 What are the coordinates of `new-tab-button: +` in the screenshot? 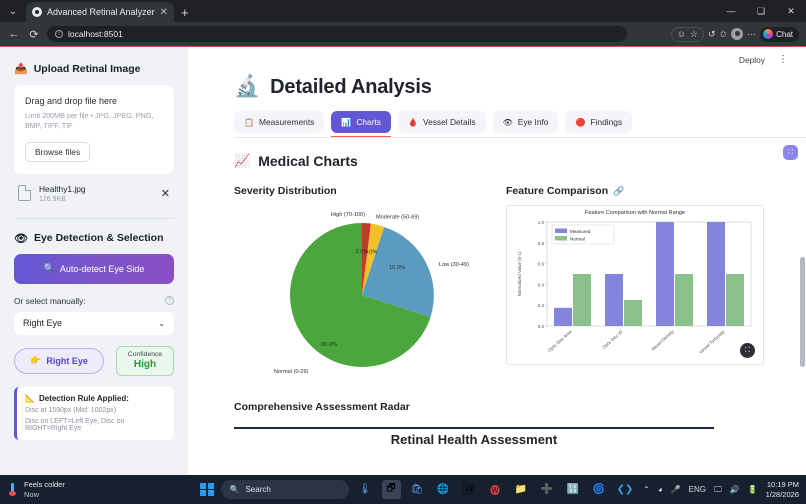 It's located at (184, 12).